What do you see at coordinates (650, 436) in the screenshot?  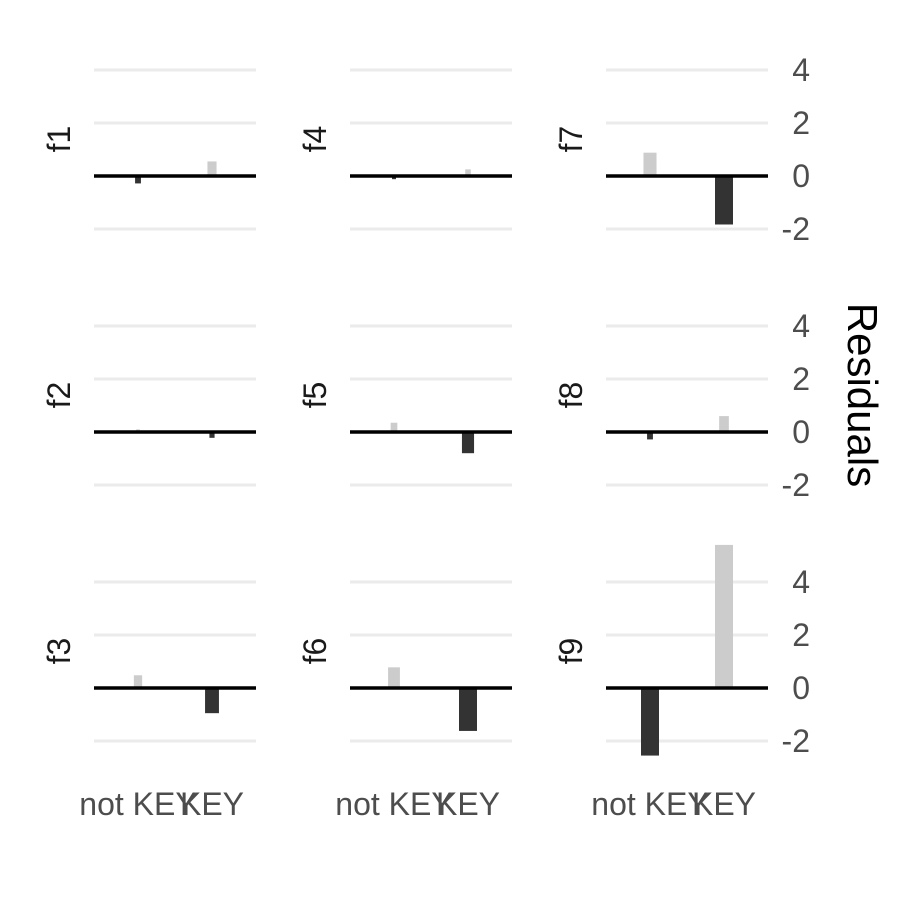 I see `bar-f8-not-key` at bounding box center [650, 436].